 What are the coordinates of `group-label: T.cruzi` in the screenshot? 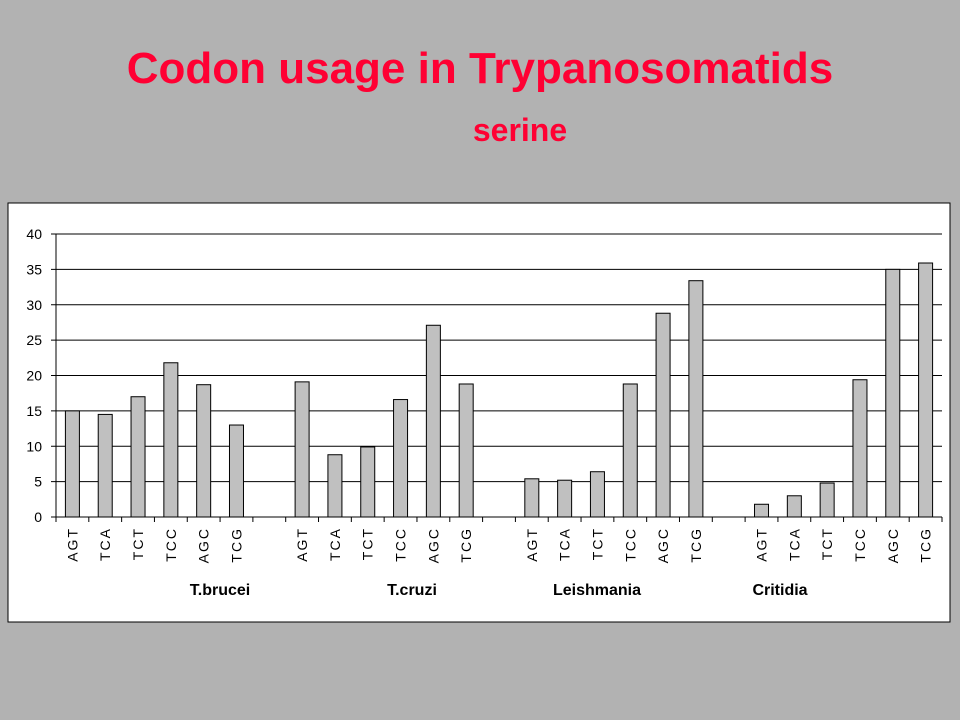 It's located at (412, 590).